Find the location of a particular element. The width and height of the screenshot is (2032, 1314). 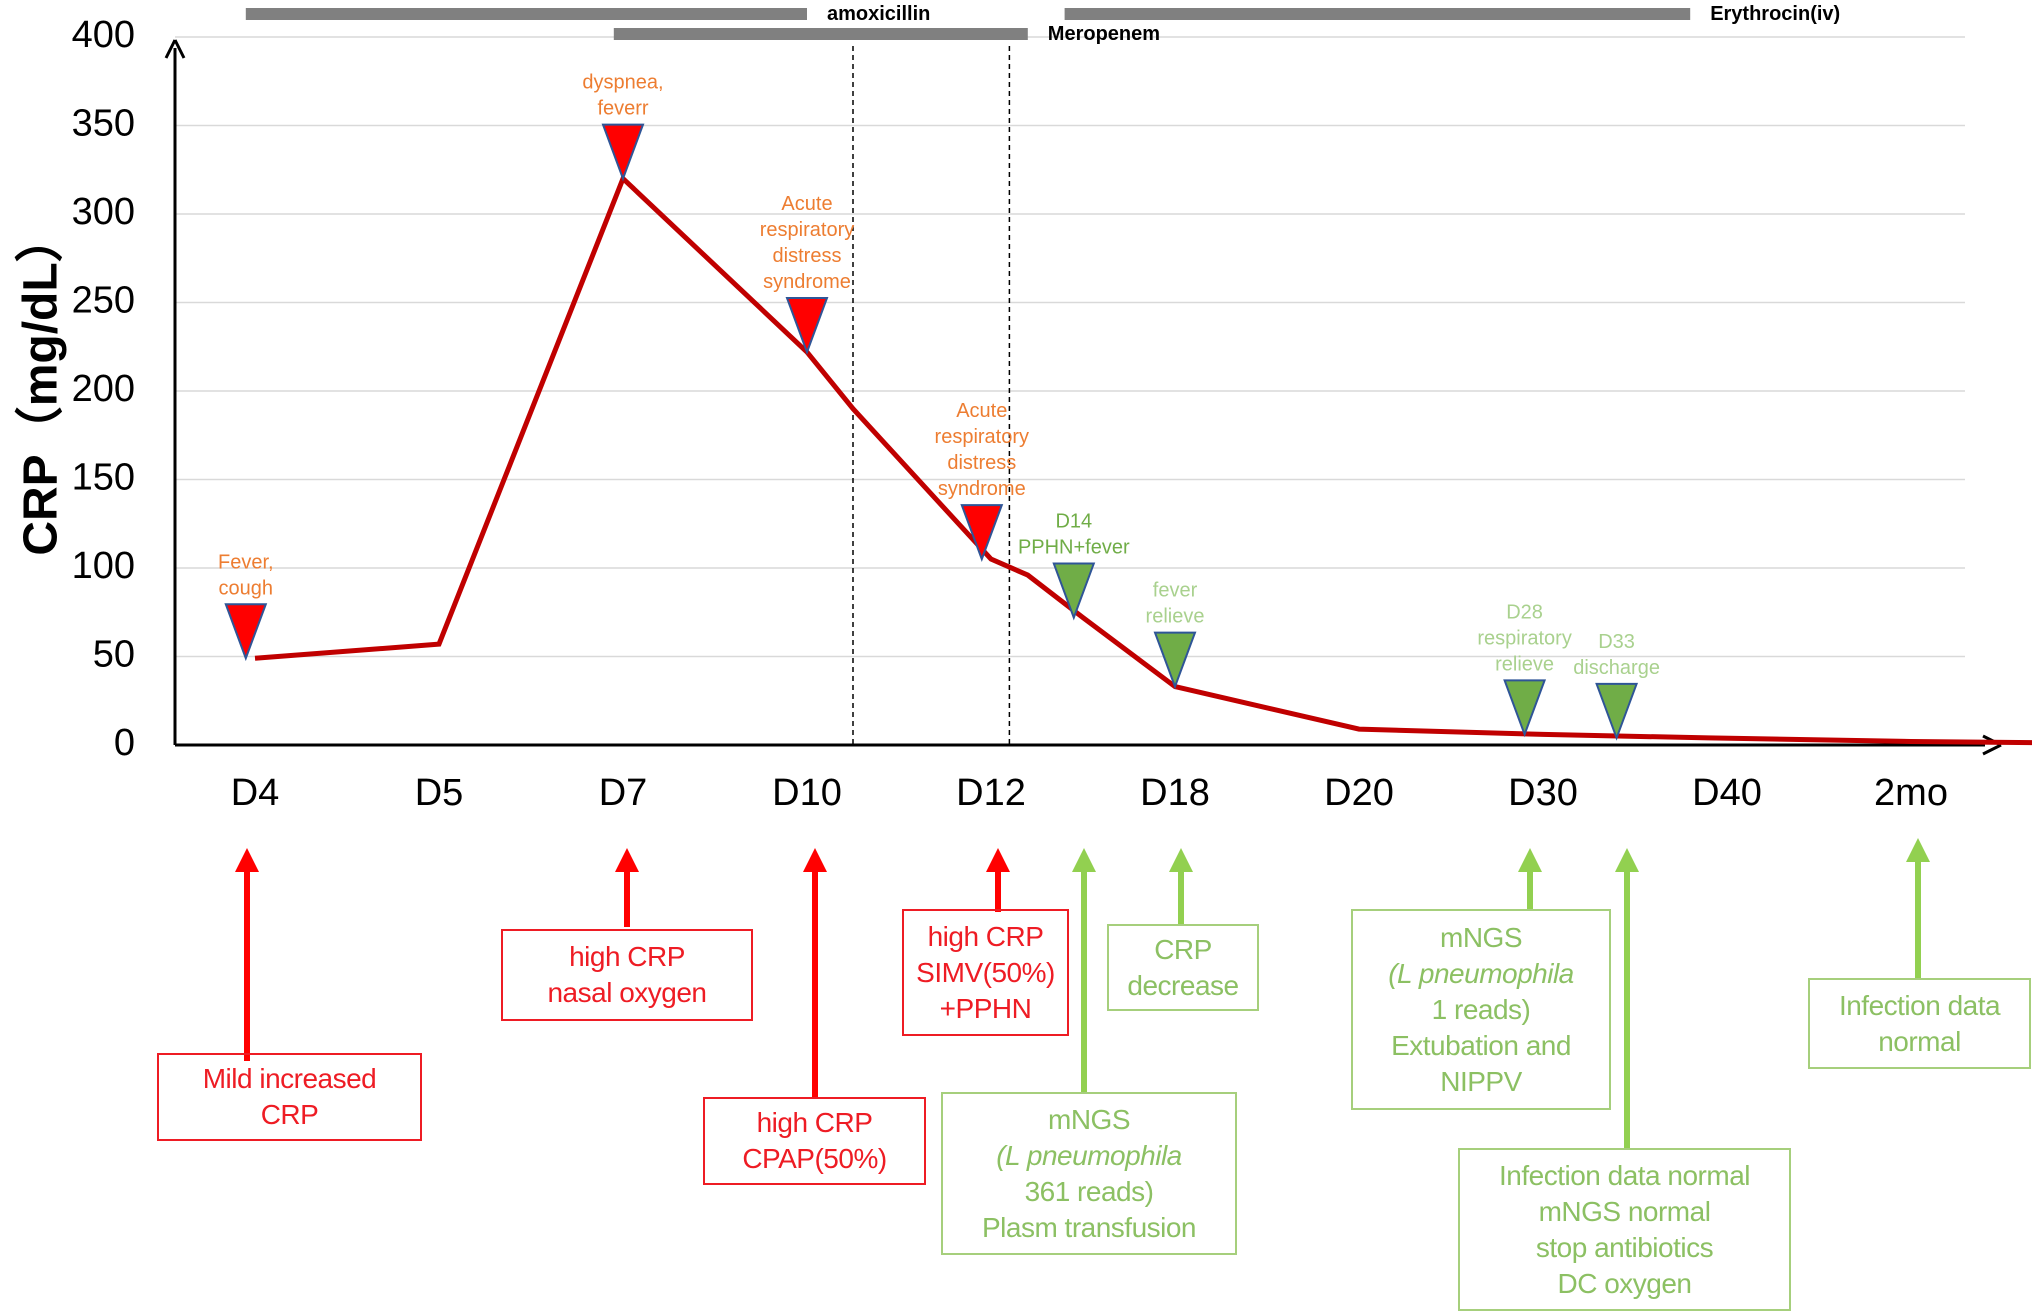

annotation-line: +PPHN is located at coordinates (985, 1008).